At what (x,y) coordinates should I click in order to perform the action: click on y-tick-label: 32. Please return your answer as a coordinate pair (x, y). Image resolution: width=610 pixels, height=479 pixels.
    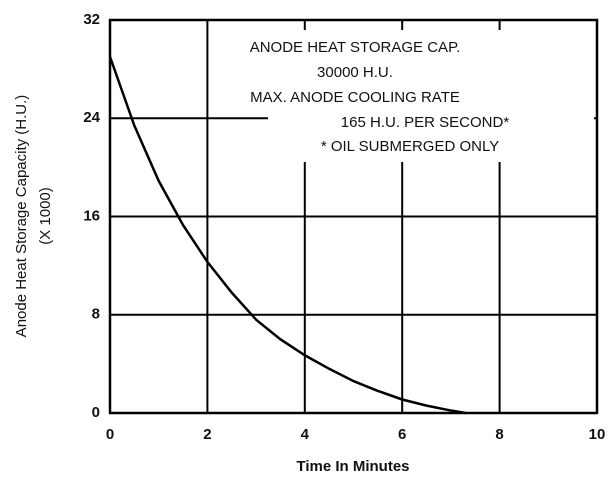
    Looking at the image, I should click on (91, 19).